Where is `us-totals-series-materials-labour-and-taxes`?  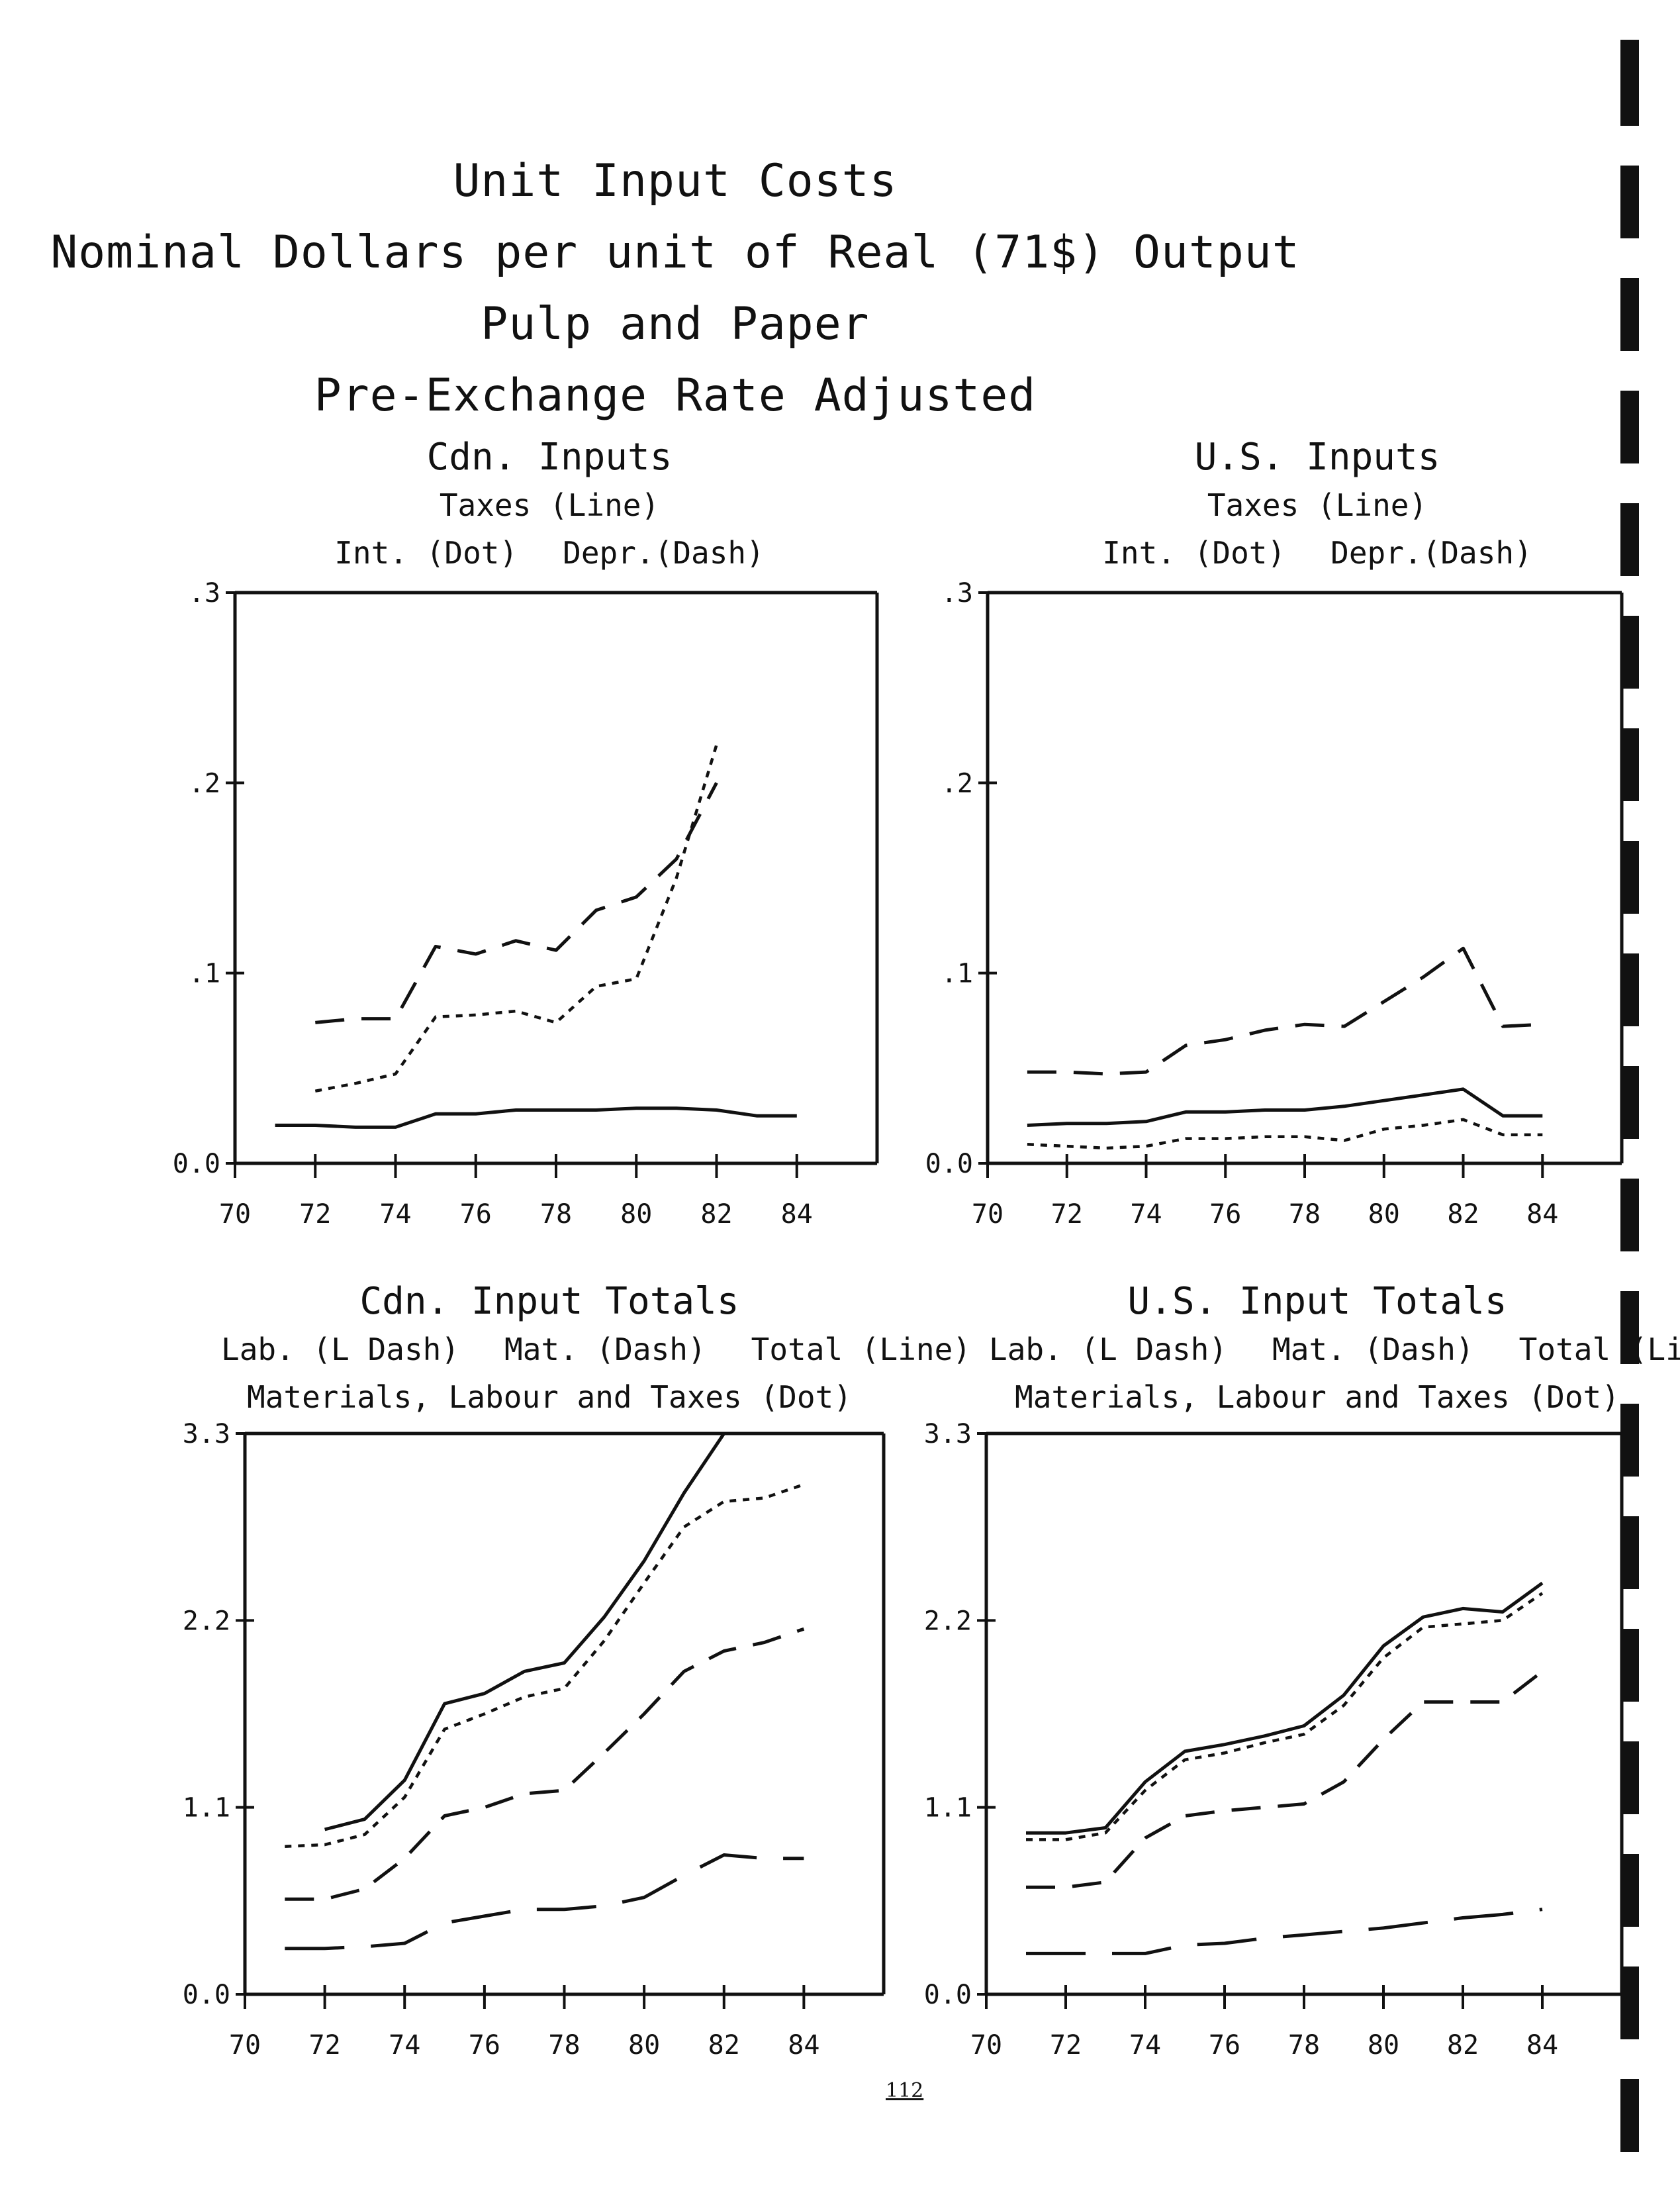 us-totals-series-materials-labour-and-taxes is located at coordinates (1285, 1716).